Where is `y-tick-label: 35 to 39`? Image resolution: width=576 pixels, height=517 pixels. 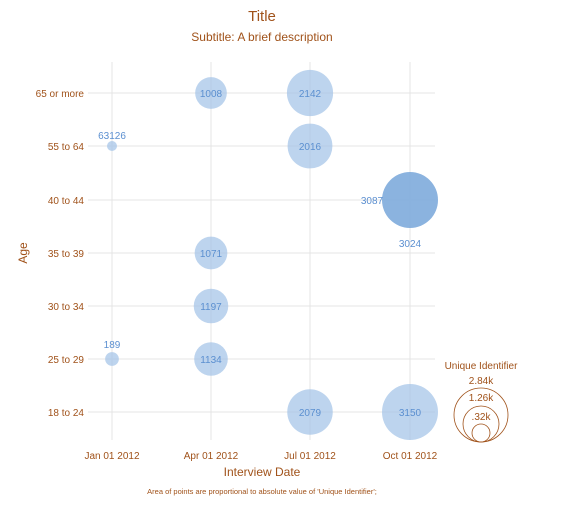 y-tick-label: 35 to 39 is located at coordinates (66, 254).